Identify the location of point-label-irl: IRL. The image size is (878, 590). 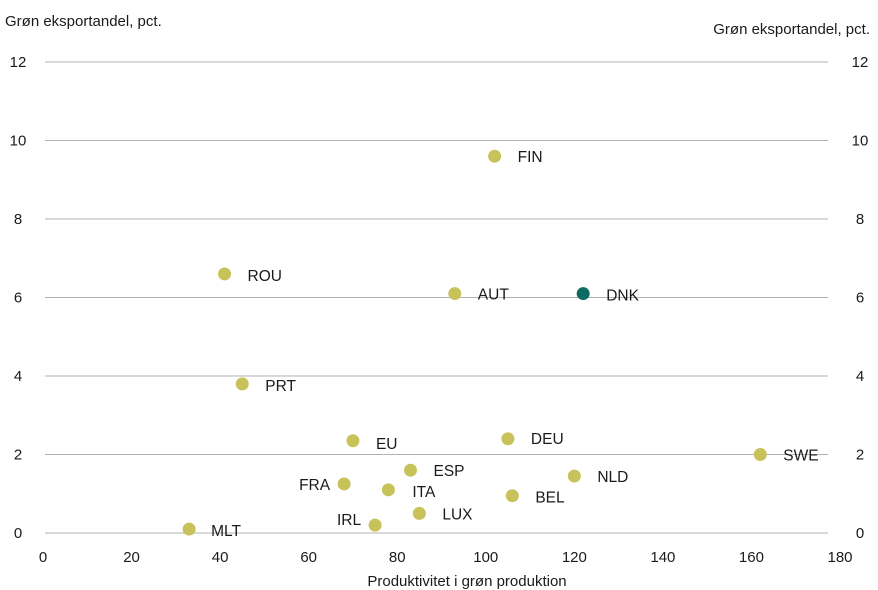
(349, 520).